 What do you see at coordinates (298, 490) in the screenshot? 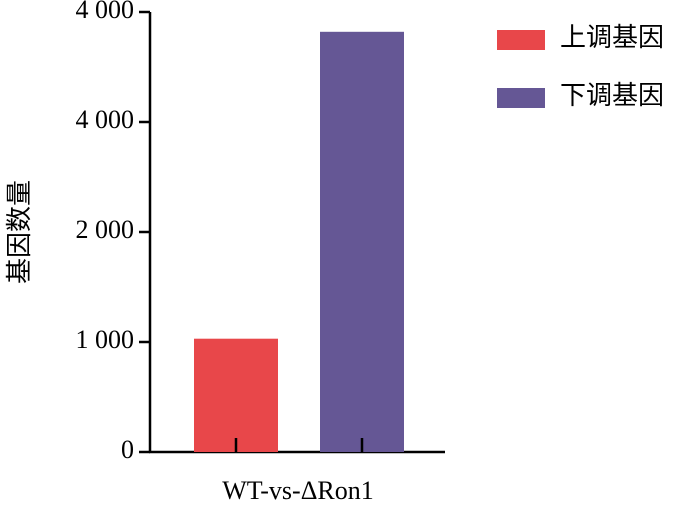
I see `x-tick-label: WT-vs-ΔRon1` at bounding box center [298, 490].